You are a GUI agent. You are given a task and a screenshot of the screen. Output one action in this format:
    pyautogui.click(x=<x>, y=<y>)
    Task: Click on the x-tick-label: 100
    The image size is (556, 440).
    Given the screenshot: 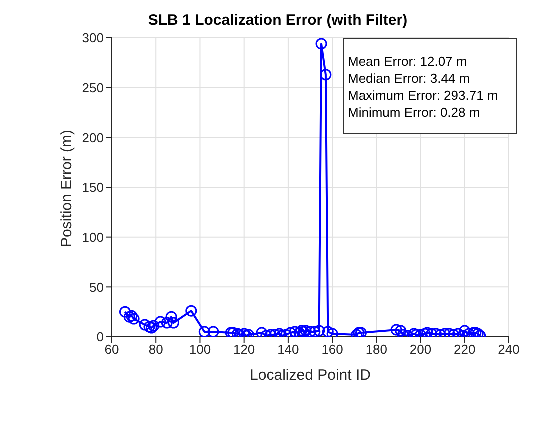 What is the action you would take?
    pyautogui.click(x=200, y=350)
    